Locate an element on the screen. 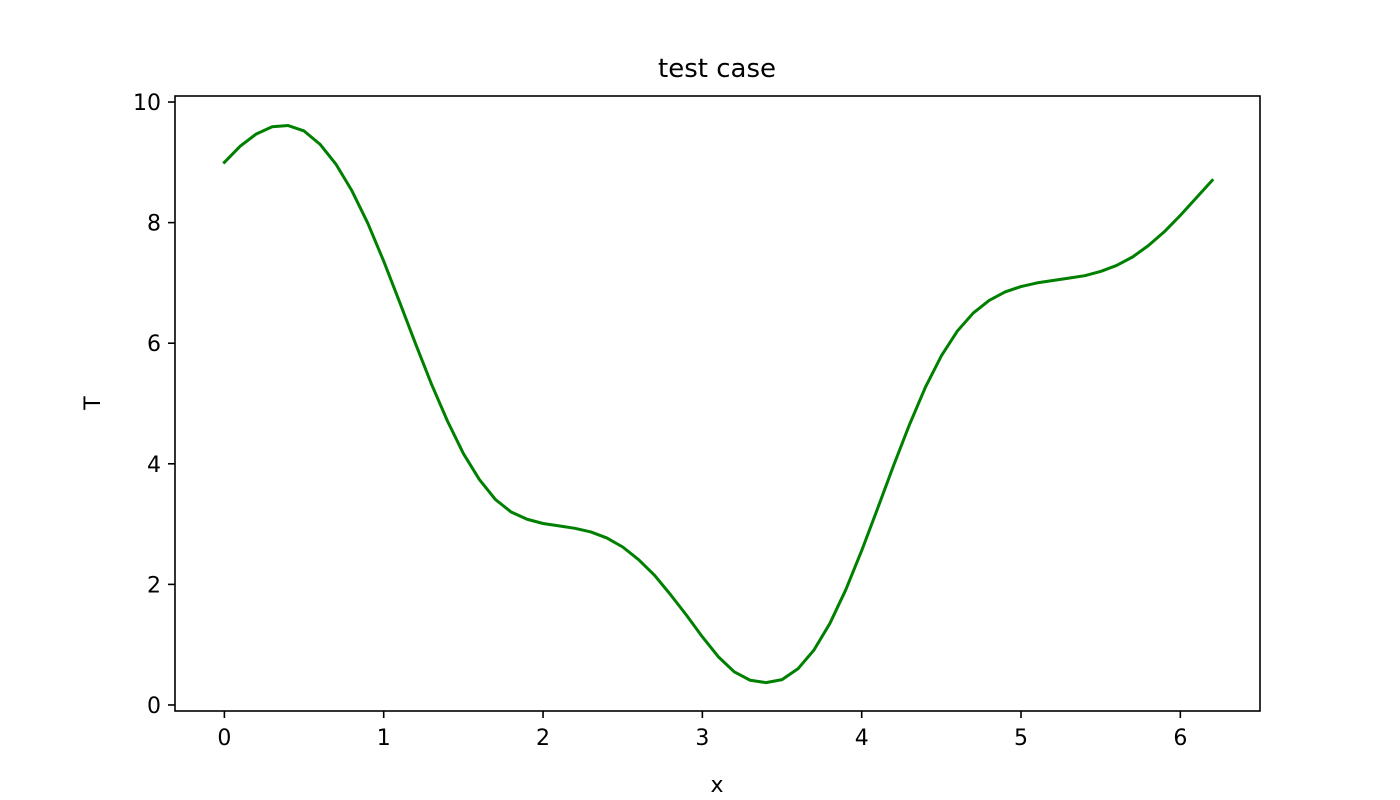 The height and width of the screenshot is (800, 1400). x-tick-label: 0 is located at coordinates (224, 738).